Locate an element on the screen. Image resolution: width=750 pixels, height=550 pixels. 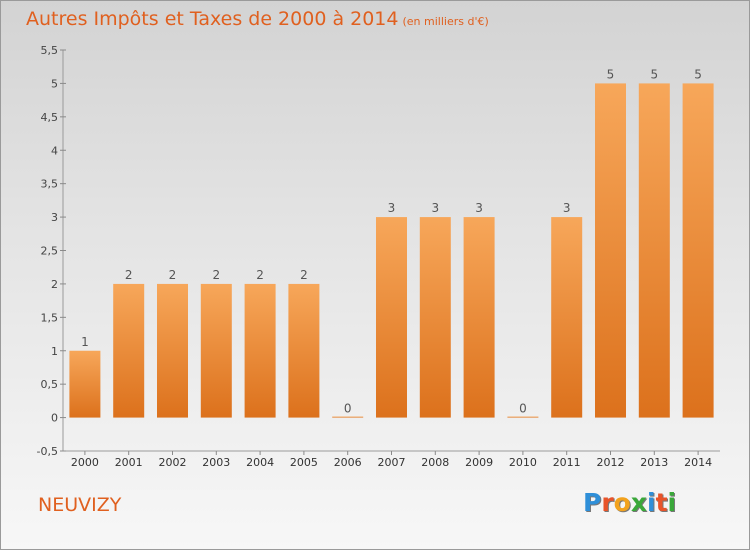
logo-letter: o is located at coordinates (622, 502).